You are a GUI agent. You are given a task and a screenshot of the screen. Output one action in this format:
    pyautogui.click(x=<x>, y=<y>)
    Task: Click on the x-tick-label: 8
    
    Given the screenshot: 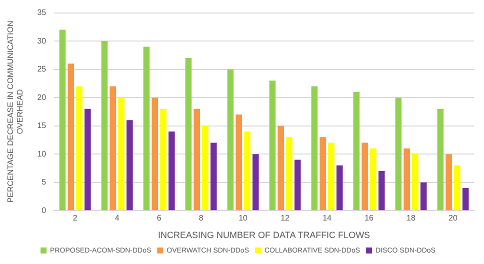 What is the action you would take?
    pyautogui.click(x=201, y=218)
    